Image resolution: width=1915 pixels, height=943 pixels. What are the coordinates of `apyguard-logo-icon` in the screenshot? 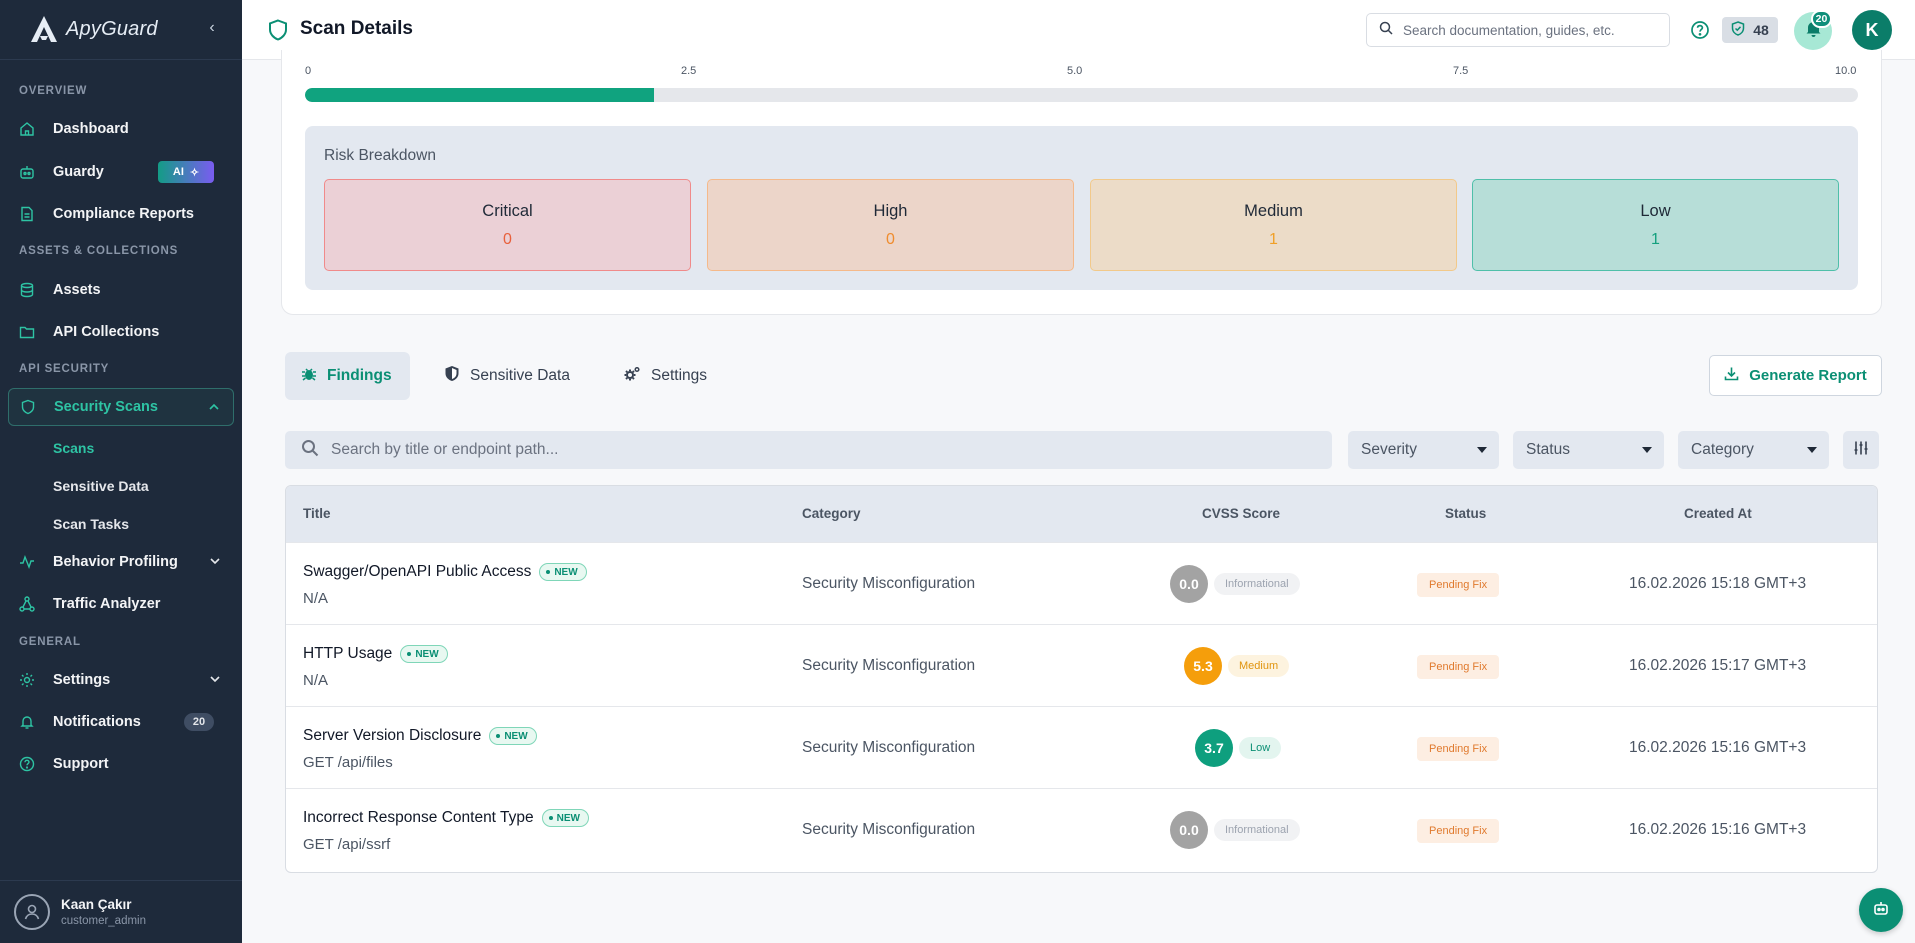 It's located at (44, 30).